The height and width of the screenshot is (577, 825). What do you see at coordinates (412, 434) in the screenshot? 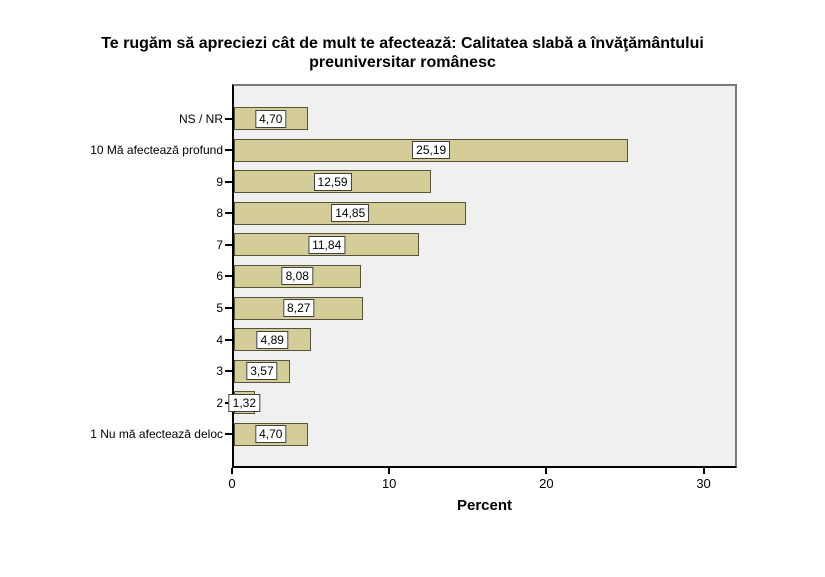
I see `bar-row-1: 1 Nu mă afectează deloc 4,70` at bounding box center [412, 434].